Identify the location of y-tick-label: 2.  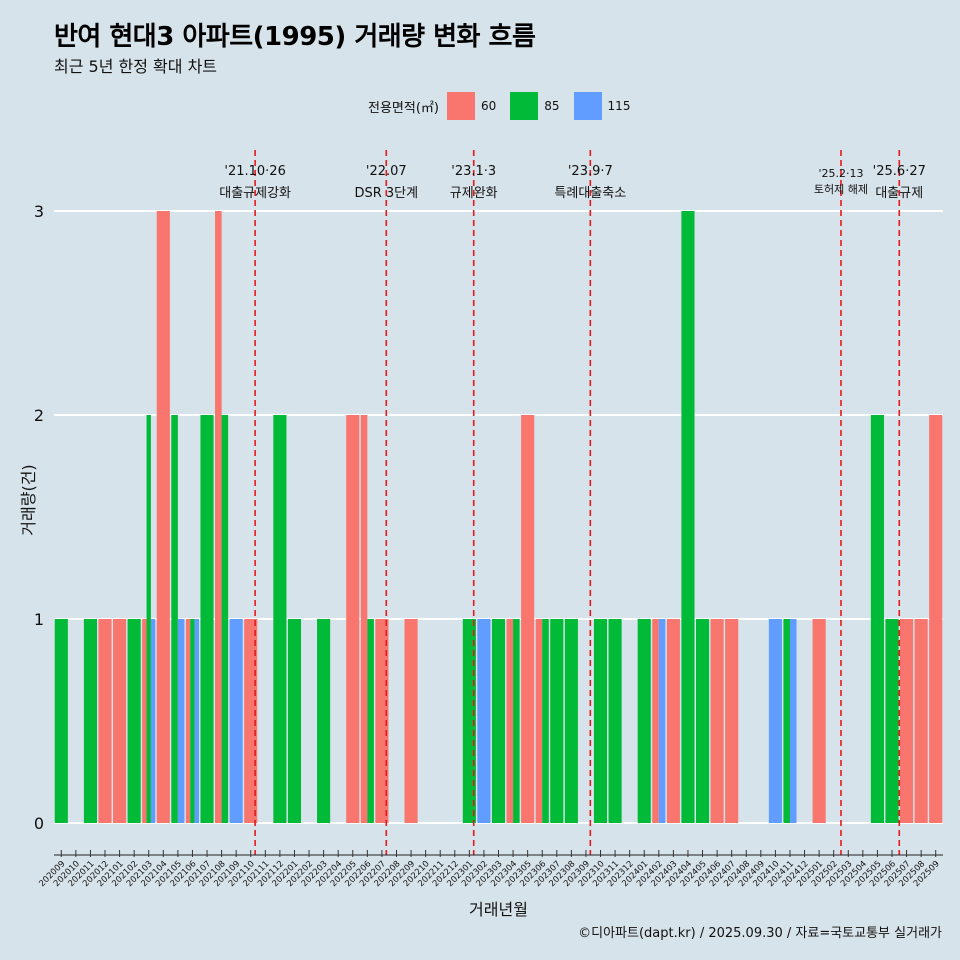
(39, 415).